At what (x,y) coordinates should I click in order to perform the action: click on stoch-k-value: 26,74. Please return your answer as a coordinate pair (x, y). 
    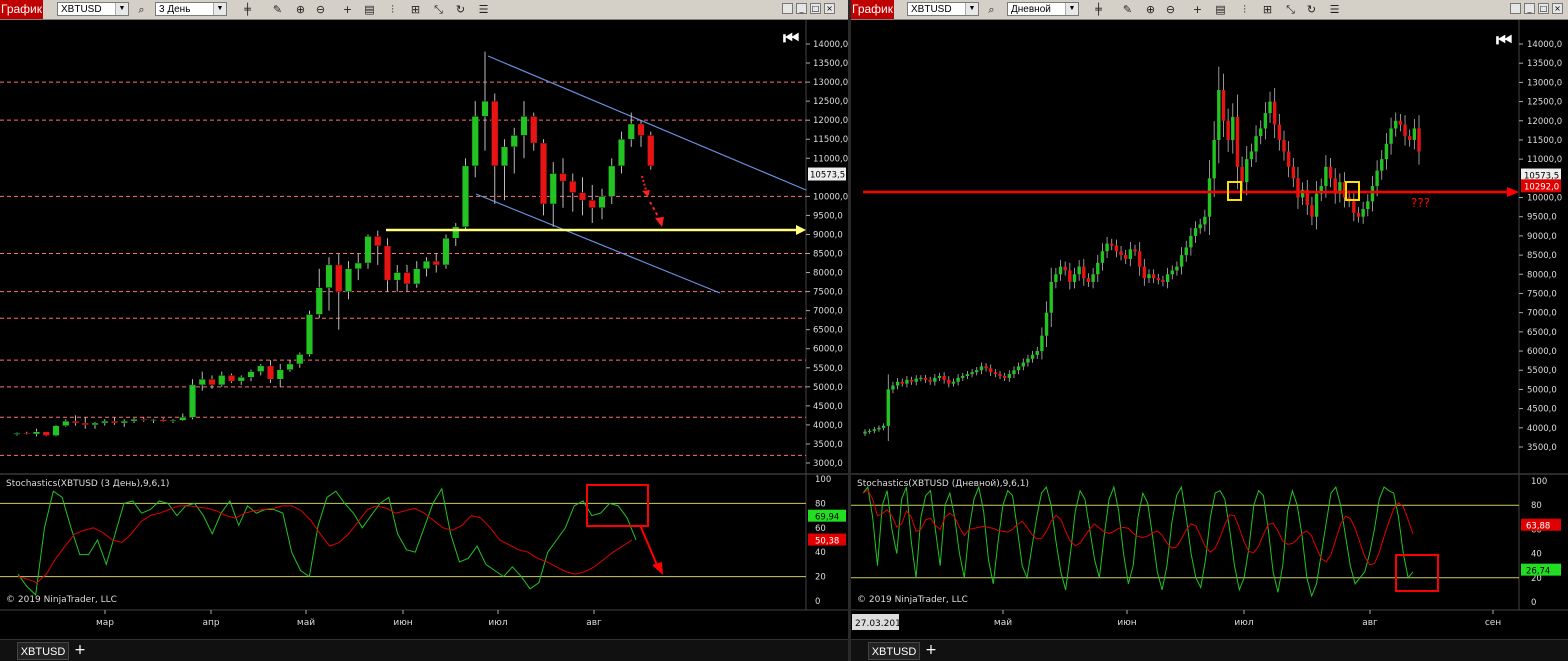
    Looking at the image, I should click on (1538, 572).